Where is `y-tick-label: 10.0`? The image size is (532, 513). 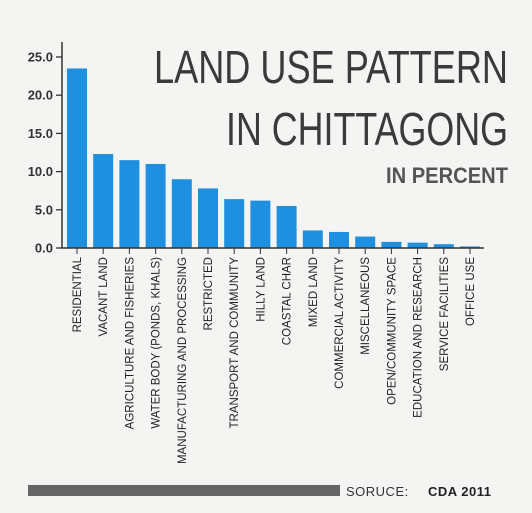 y-tick-label: 10.0 is located at coordinates (40, 171).